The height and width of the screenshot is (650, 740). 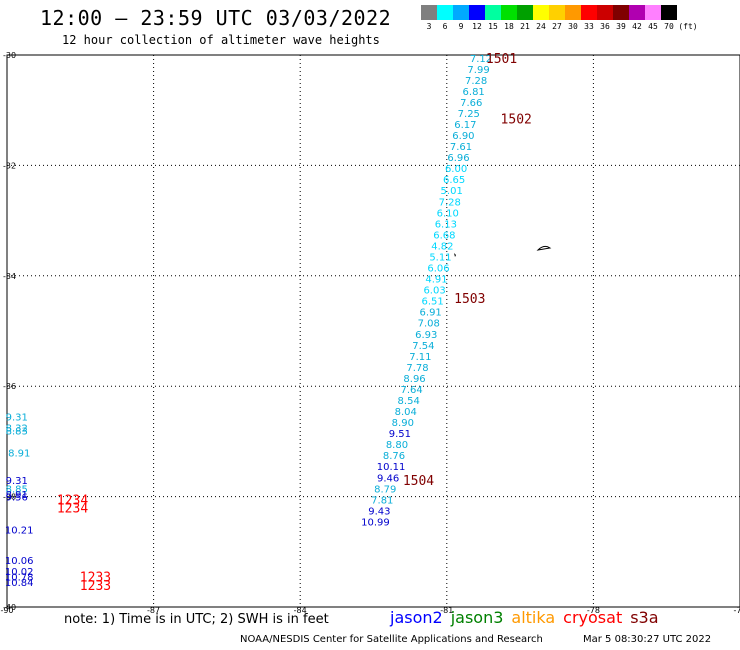 What do you see at coordinates (477, 617) in the screenshot?
I see `satellite-legend-jason3: jason3` at bounding box center [477, 617].